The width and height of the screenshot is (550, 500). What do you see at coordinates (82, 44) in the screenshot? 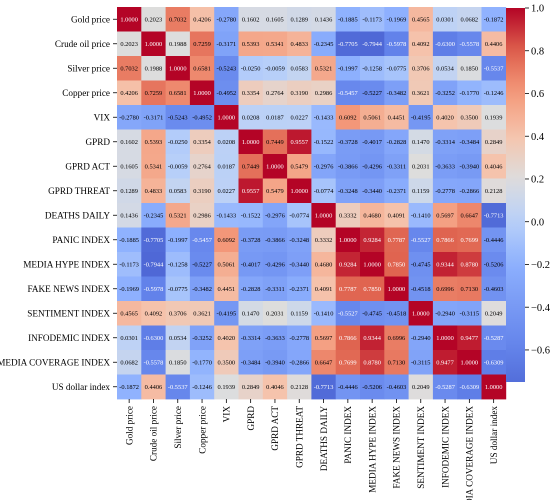
I see `y-tick-label: Crude oil price` at bounding box center [82, 44].